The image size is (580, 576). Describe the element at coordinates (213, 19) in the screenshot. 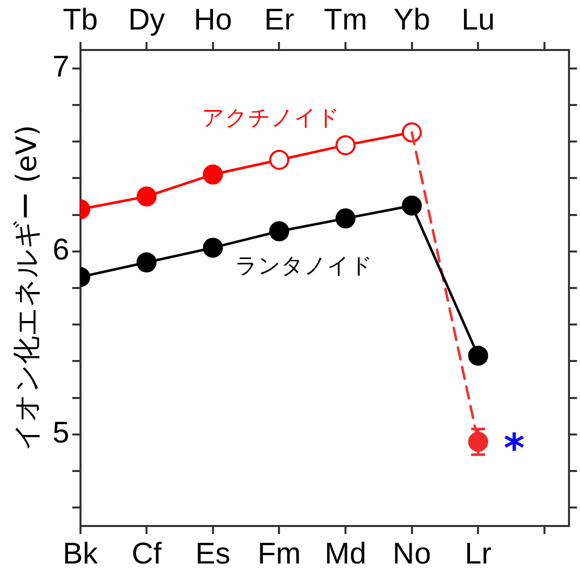

I see `text: Ho` at that location.